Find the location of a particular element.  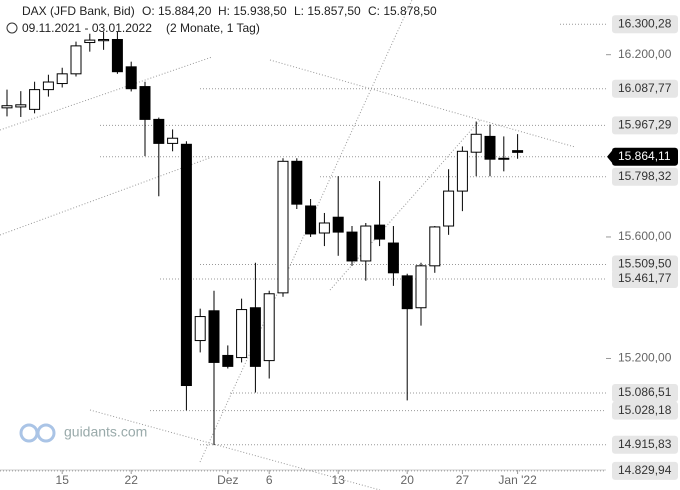

y-tick-label: 16.200,00 is located at coordinates (645, 54).